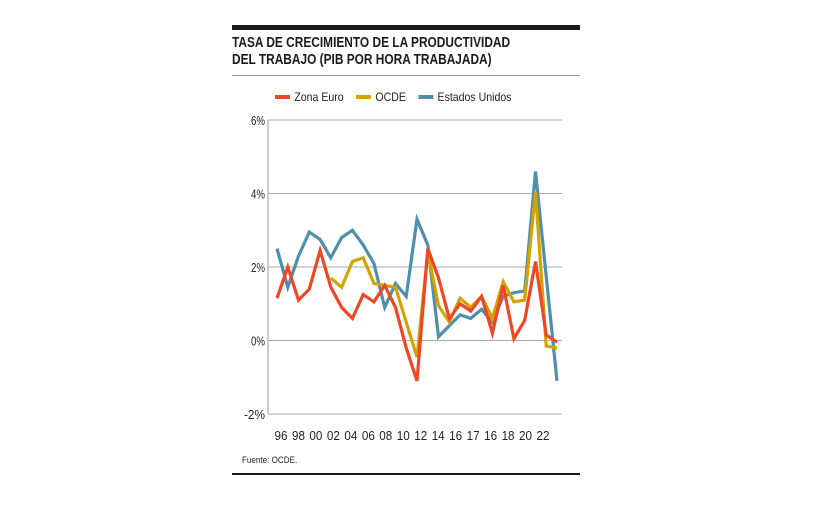 The height and width of the screenshot is (512, 833). What do you see at coordinates (362, 60) in the screenshot?
I see `title-line-2: DEL TRABAJO (PIB POR HORA TRABAJADA)` at bounding box center [362, 60].